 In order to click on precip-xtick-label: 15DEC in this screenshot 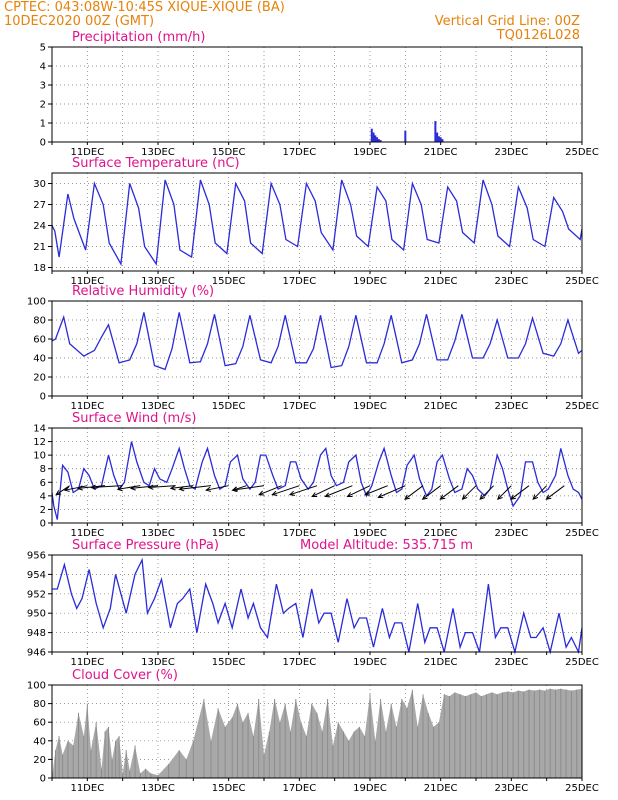, I will do `click(229, 152)`.